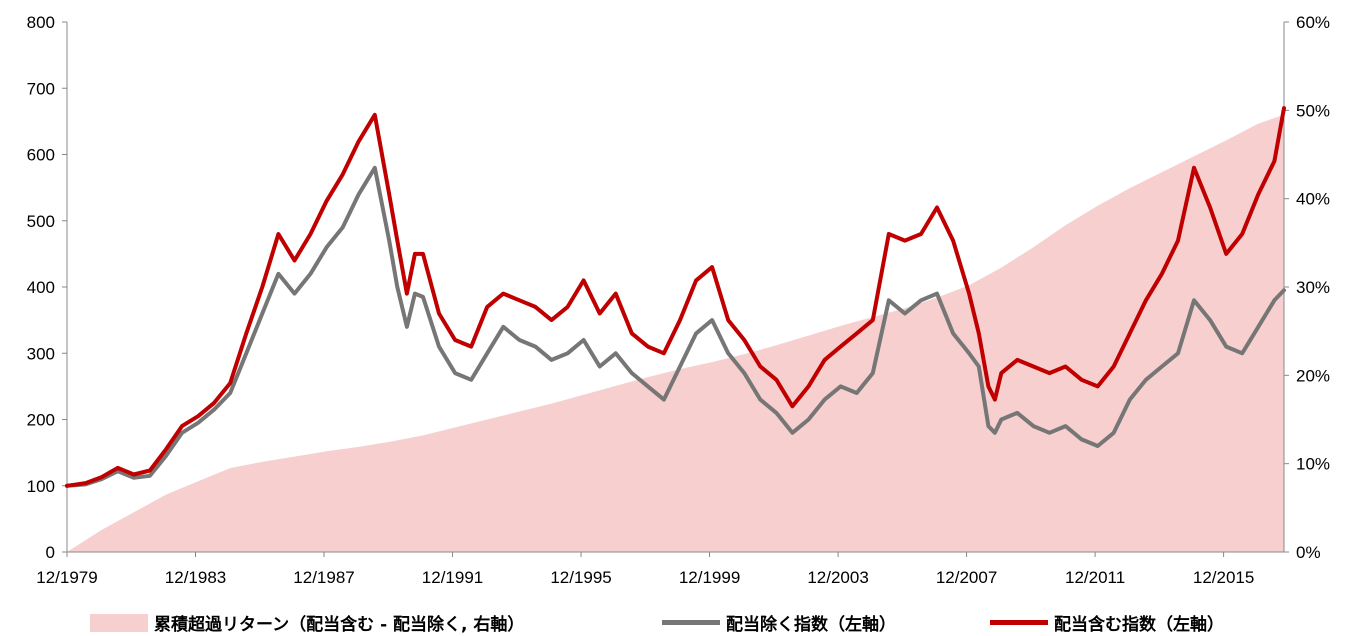 The image size is (1347, 636). I want to click on x-tick-label: 12/1987, so click(323, 577).